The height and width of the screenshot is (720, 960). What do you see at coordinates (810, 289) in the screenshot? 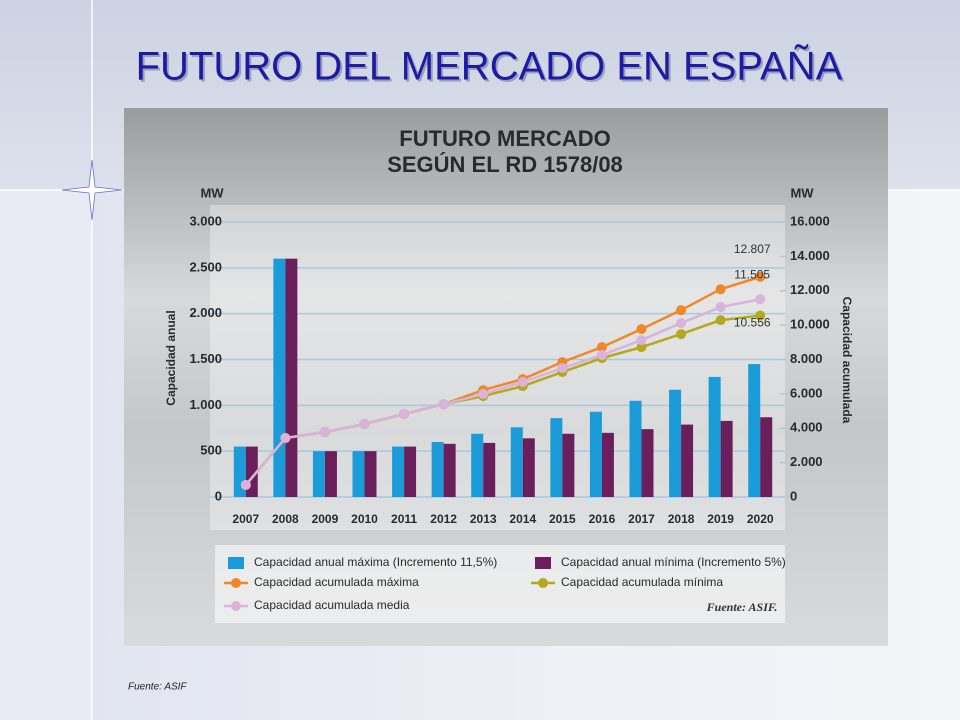
I see `y2-tick-label: 12.000` at bounding box center [810, 289].